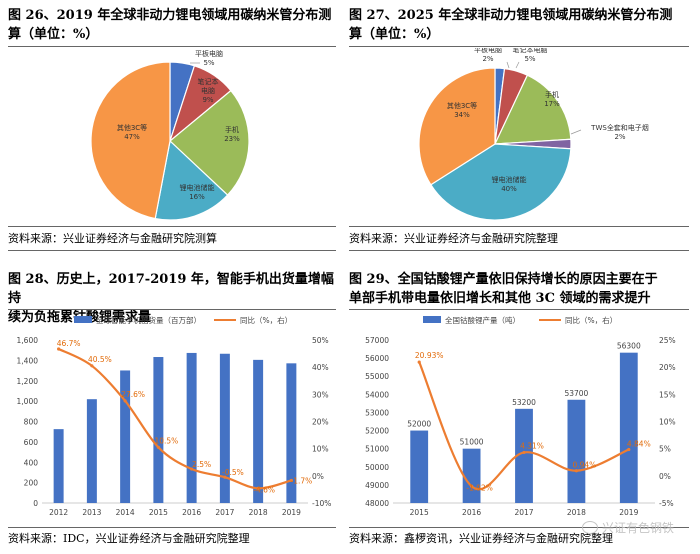  I want to click on wechat-icon, so click(590, 527).